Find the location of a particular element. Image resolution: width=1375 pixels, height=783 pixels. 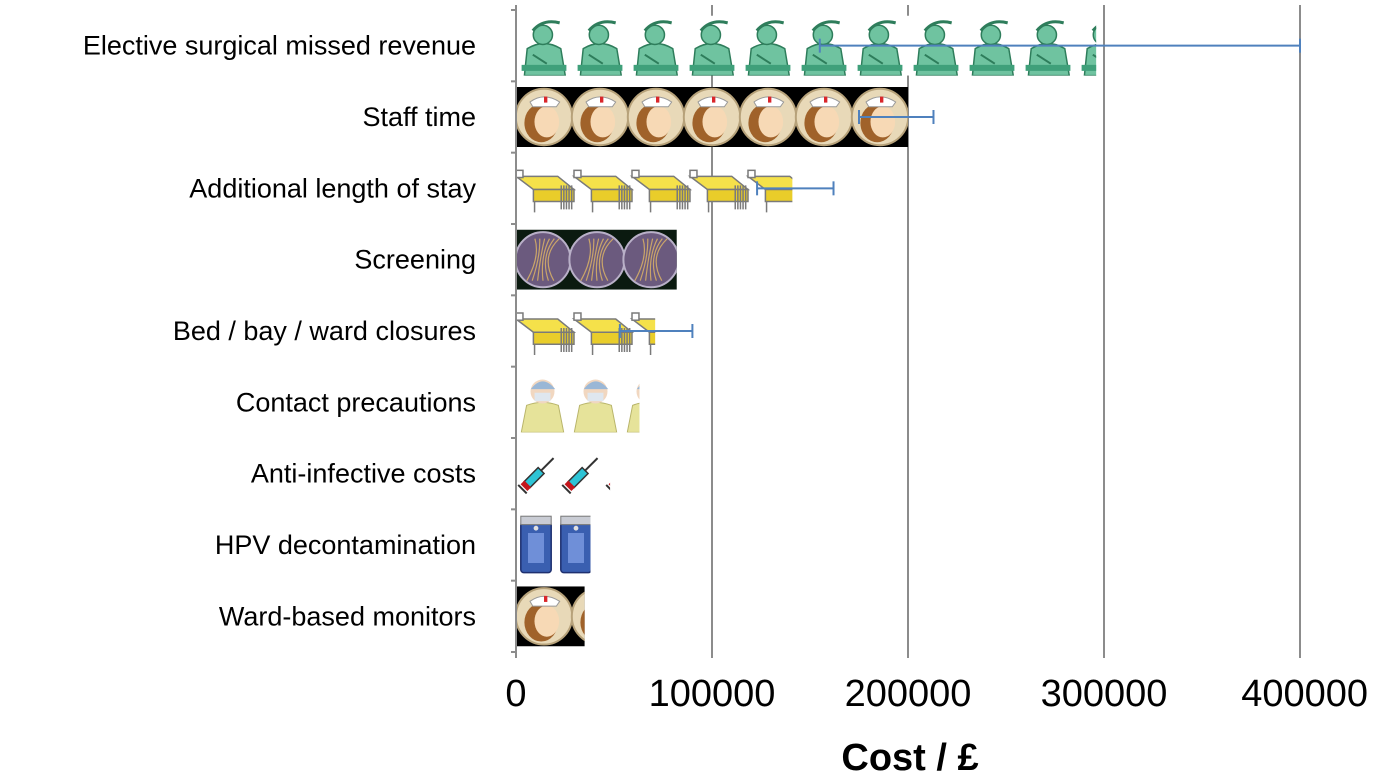

x-tick-label: 300000 is located at coordinates (1104, 694).